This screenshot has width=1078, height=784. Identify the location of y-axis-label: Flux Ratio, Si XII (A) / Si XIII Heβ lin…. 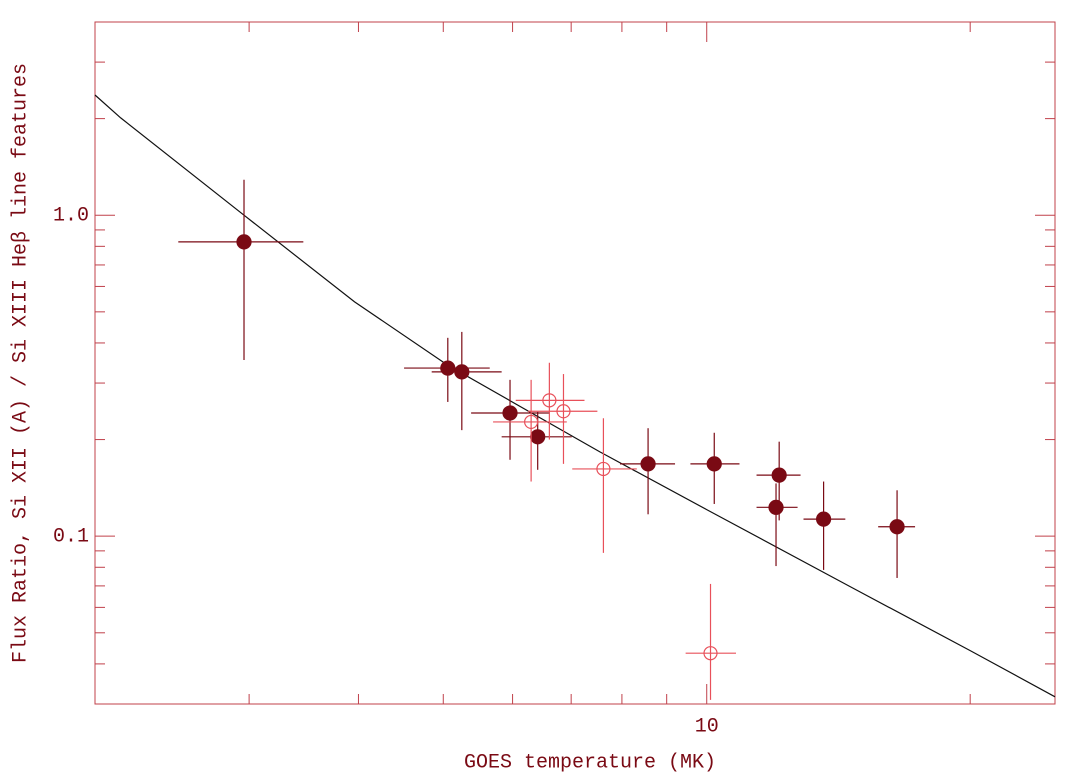
(20, 363).